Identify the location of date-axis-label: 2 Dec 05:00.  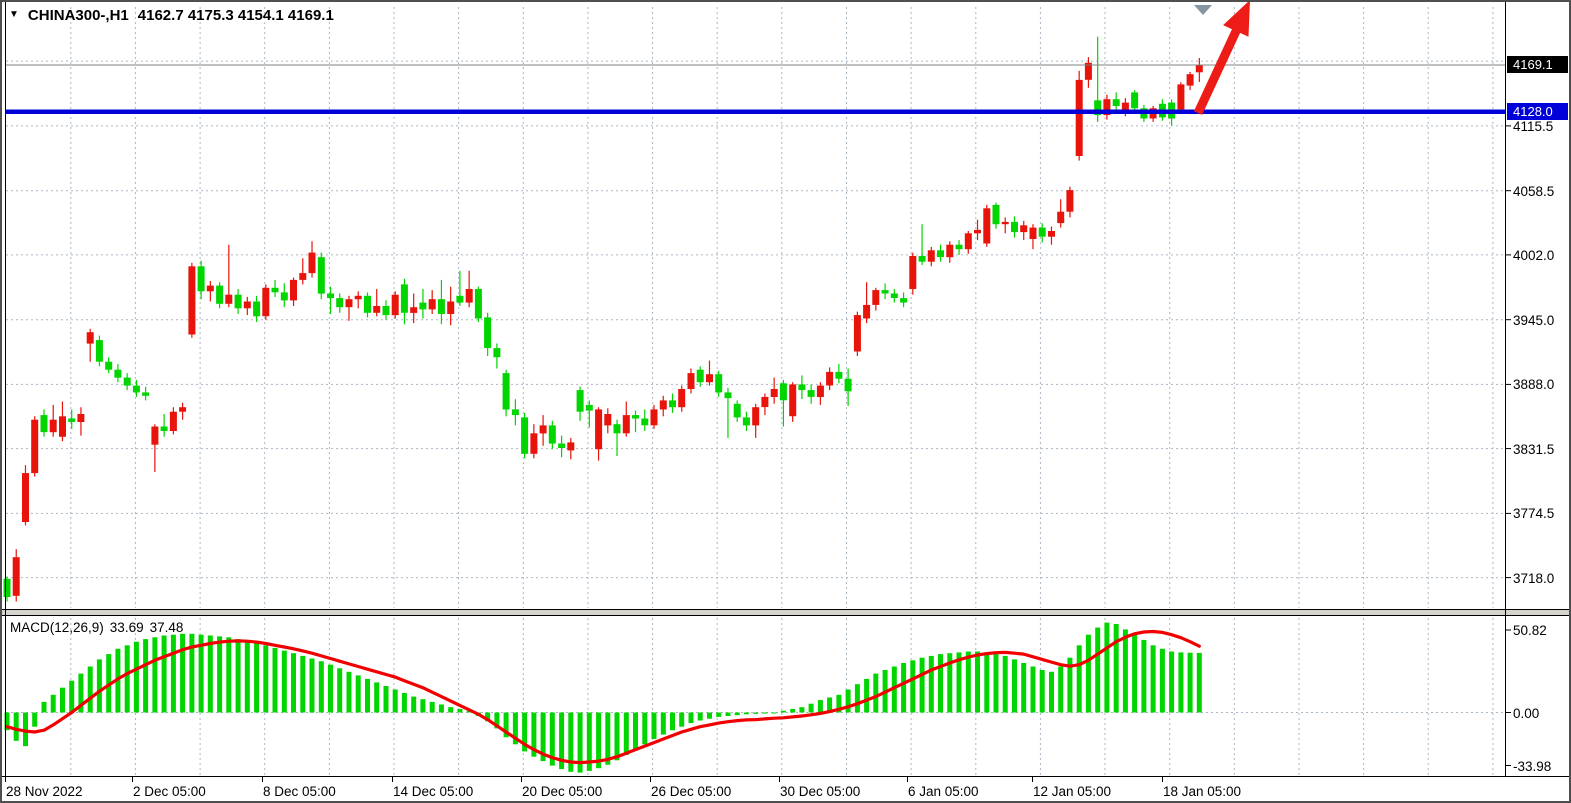
(169, 791).